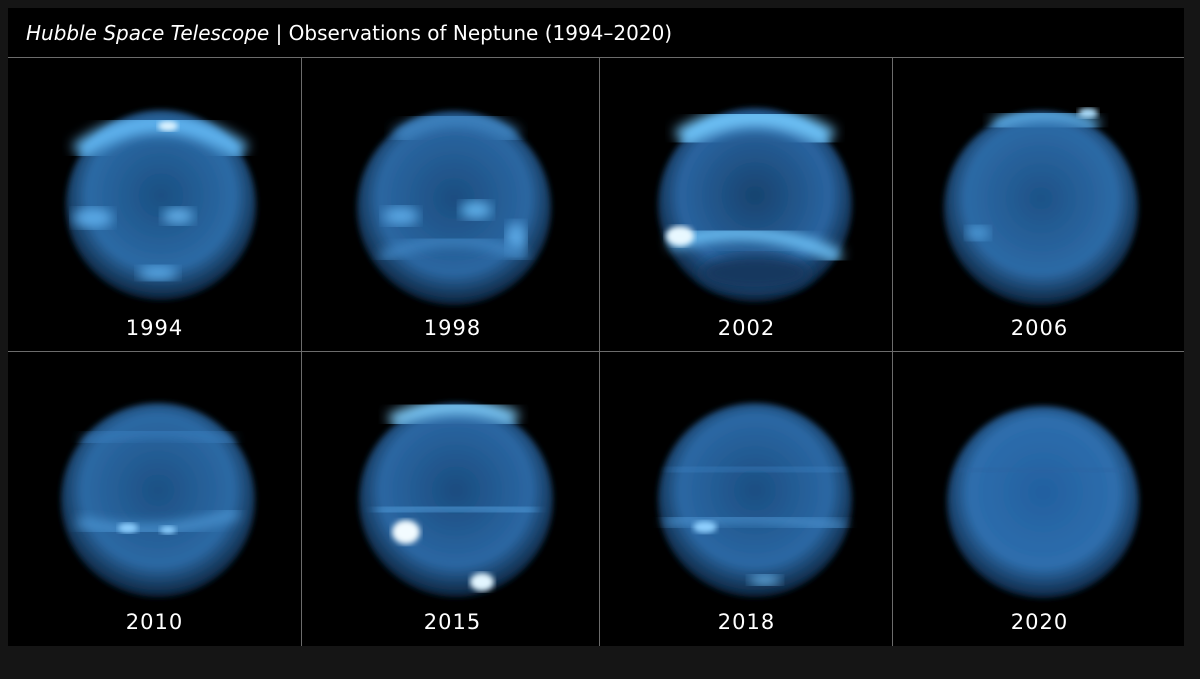 This screenshot has width=1200, height=679. I want to click on year-label: 1994, so click(154, 328).